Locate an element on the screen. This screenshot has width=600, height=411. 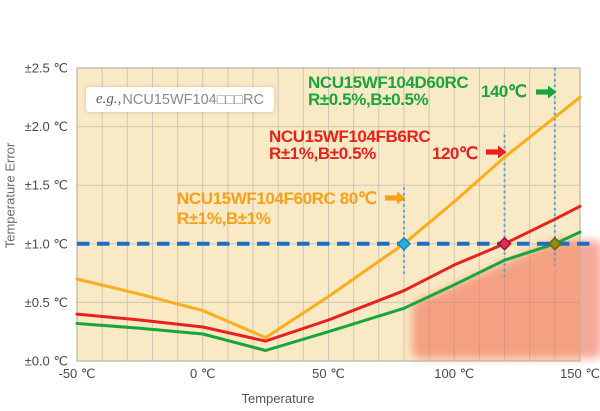
callout-red-series: NCU15WF104FB6RC R±1%,B±0.5% is located at coordinates (350, 145).